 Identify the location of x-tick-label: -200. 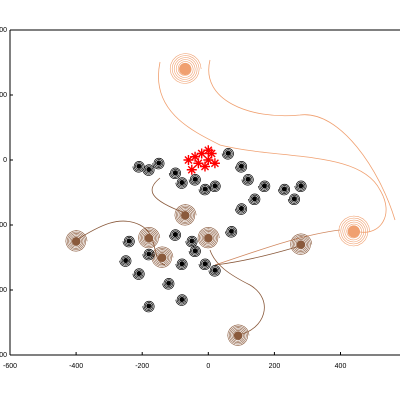
(142, 366).